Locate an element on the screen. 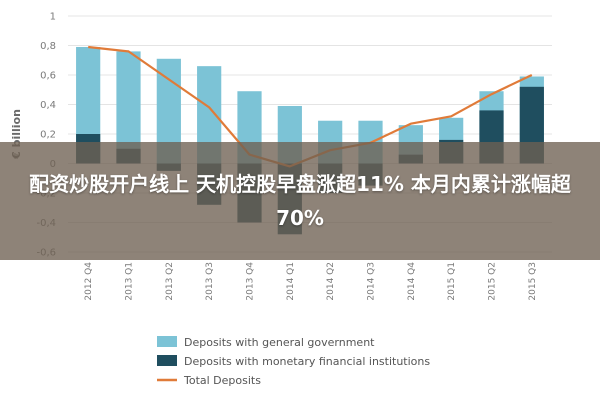  y-tick-label: 1 is located at coordinates (53, 17).